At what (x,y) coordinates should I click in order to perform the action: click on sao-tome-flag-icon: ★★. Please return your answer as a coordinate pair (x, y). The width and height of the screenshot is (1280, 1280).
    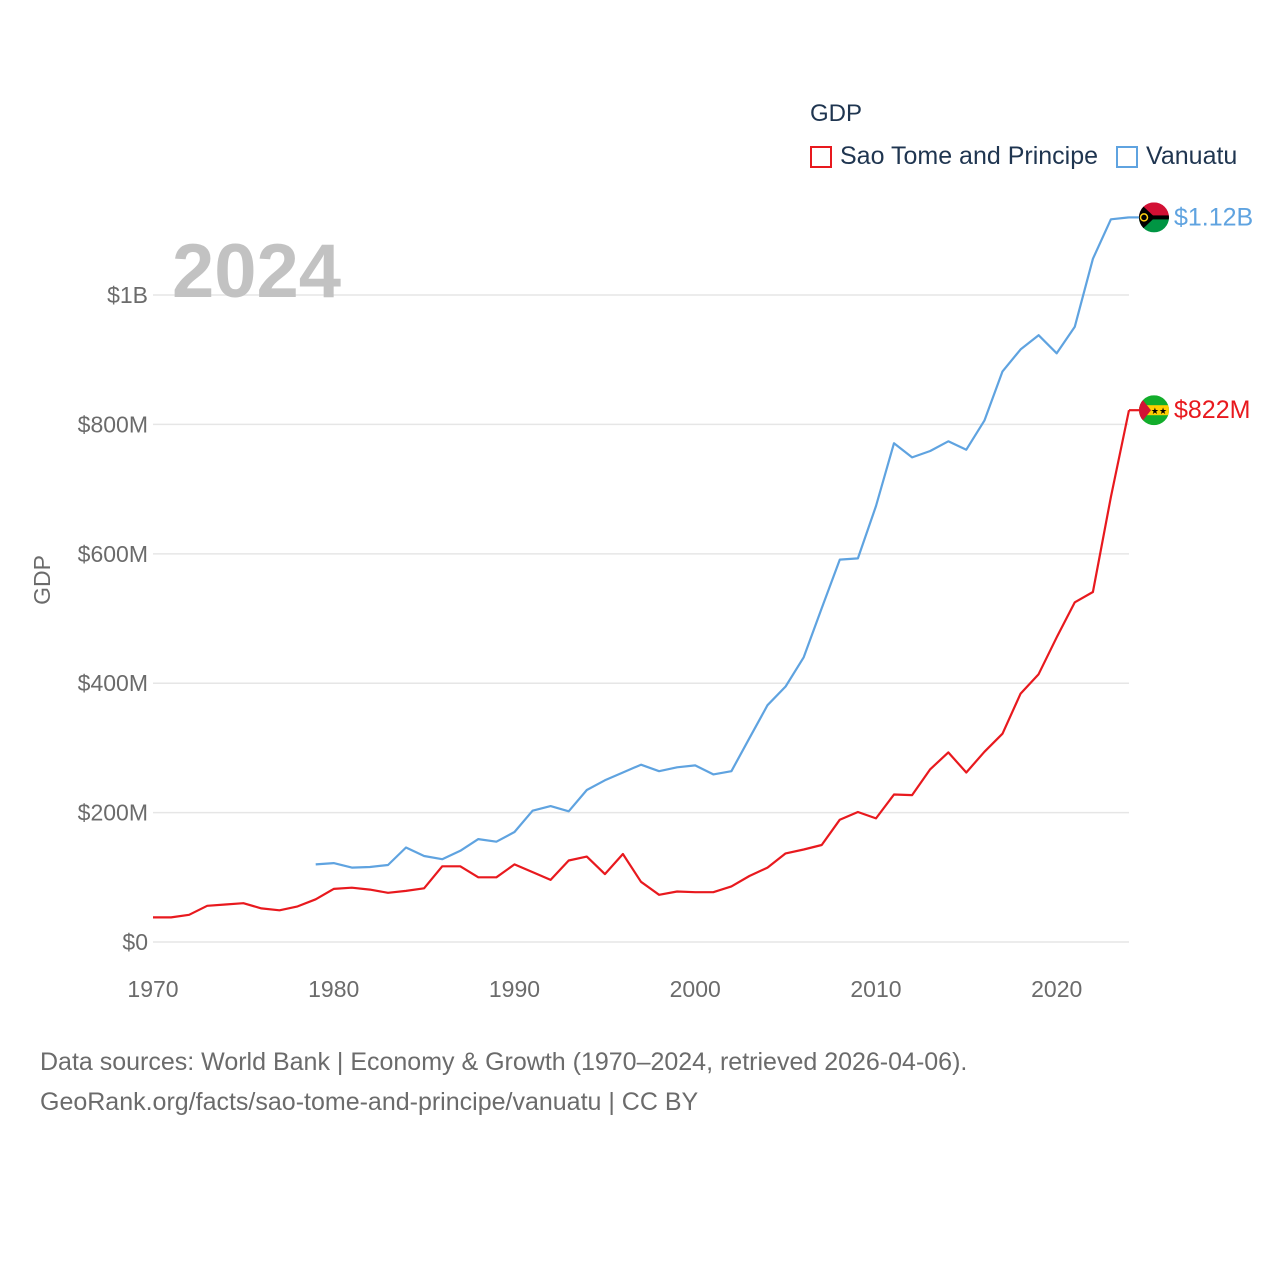
    Looking at the image, I should click on (1154, 410).